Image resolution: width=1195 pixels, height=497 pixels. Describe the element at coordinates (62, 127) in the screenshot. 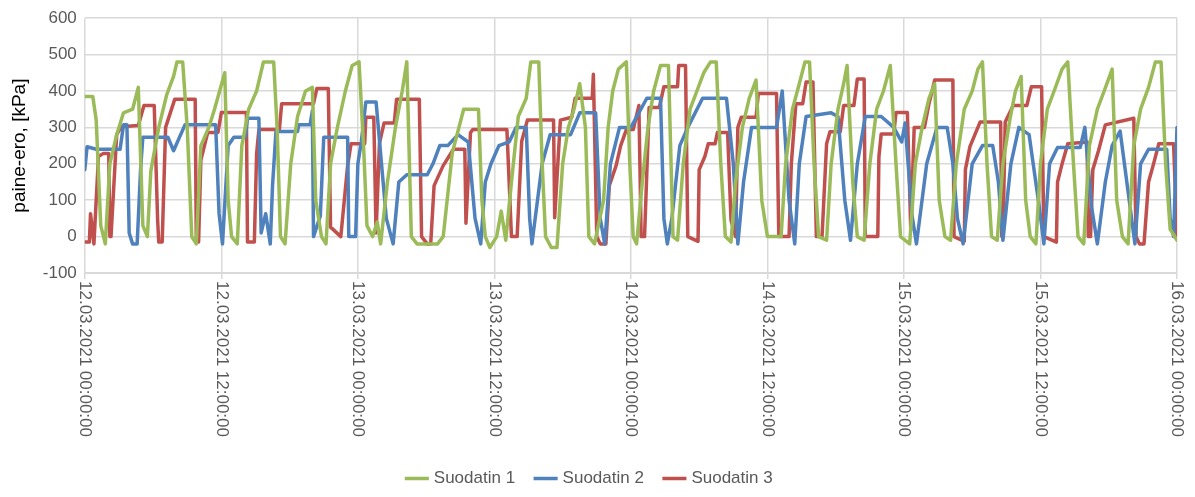

I see `y-tick-label: 300` at that location.